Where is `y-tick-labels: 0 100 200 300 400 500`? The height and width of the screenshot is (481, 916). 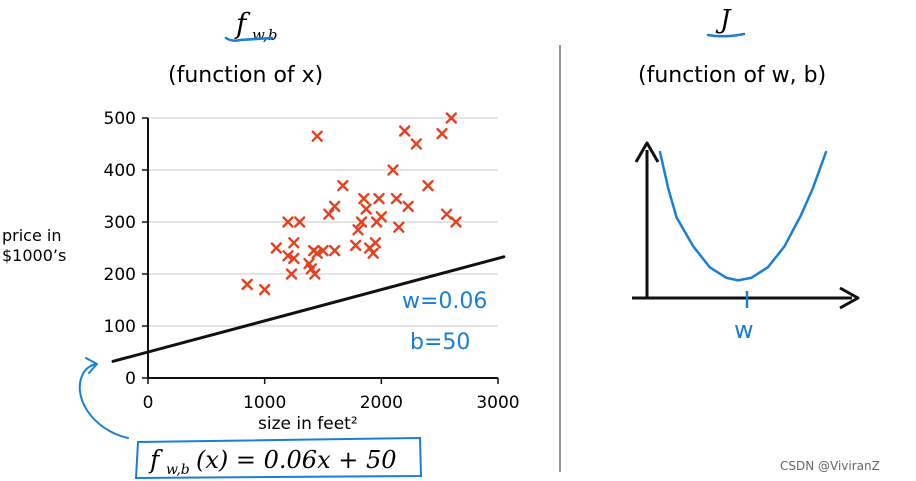
y-tick-labels: 0 100 200 300 400 500 is located at coordinates (126, 249).